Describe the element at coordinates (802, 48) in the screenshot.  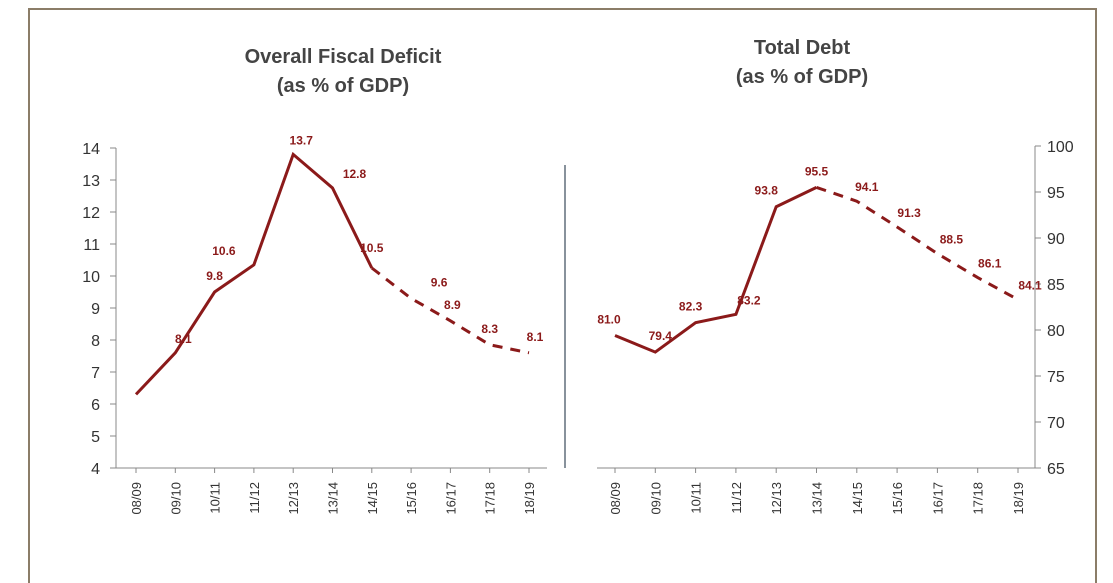
I see `right-chart-title-line1: Total Debt` at that location.